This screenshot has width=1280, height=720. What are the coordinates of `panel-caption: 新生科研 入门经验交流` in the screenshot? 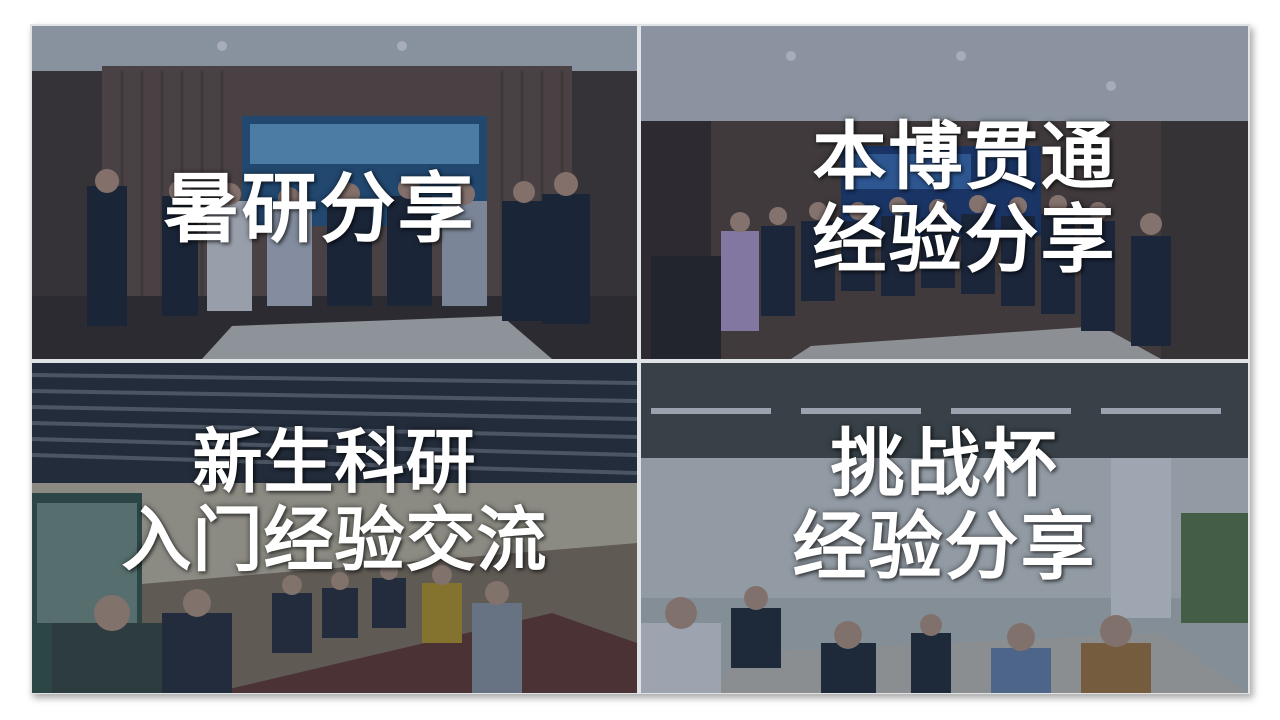 It's located at (334, 501).